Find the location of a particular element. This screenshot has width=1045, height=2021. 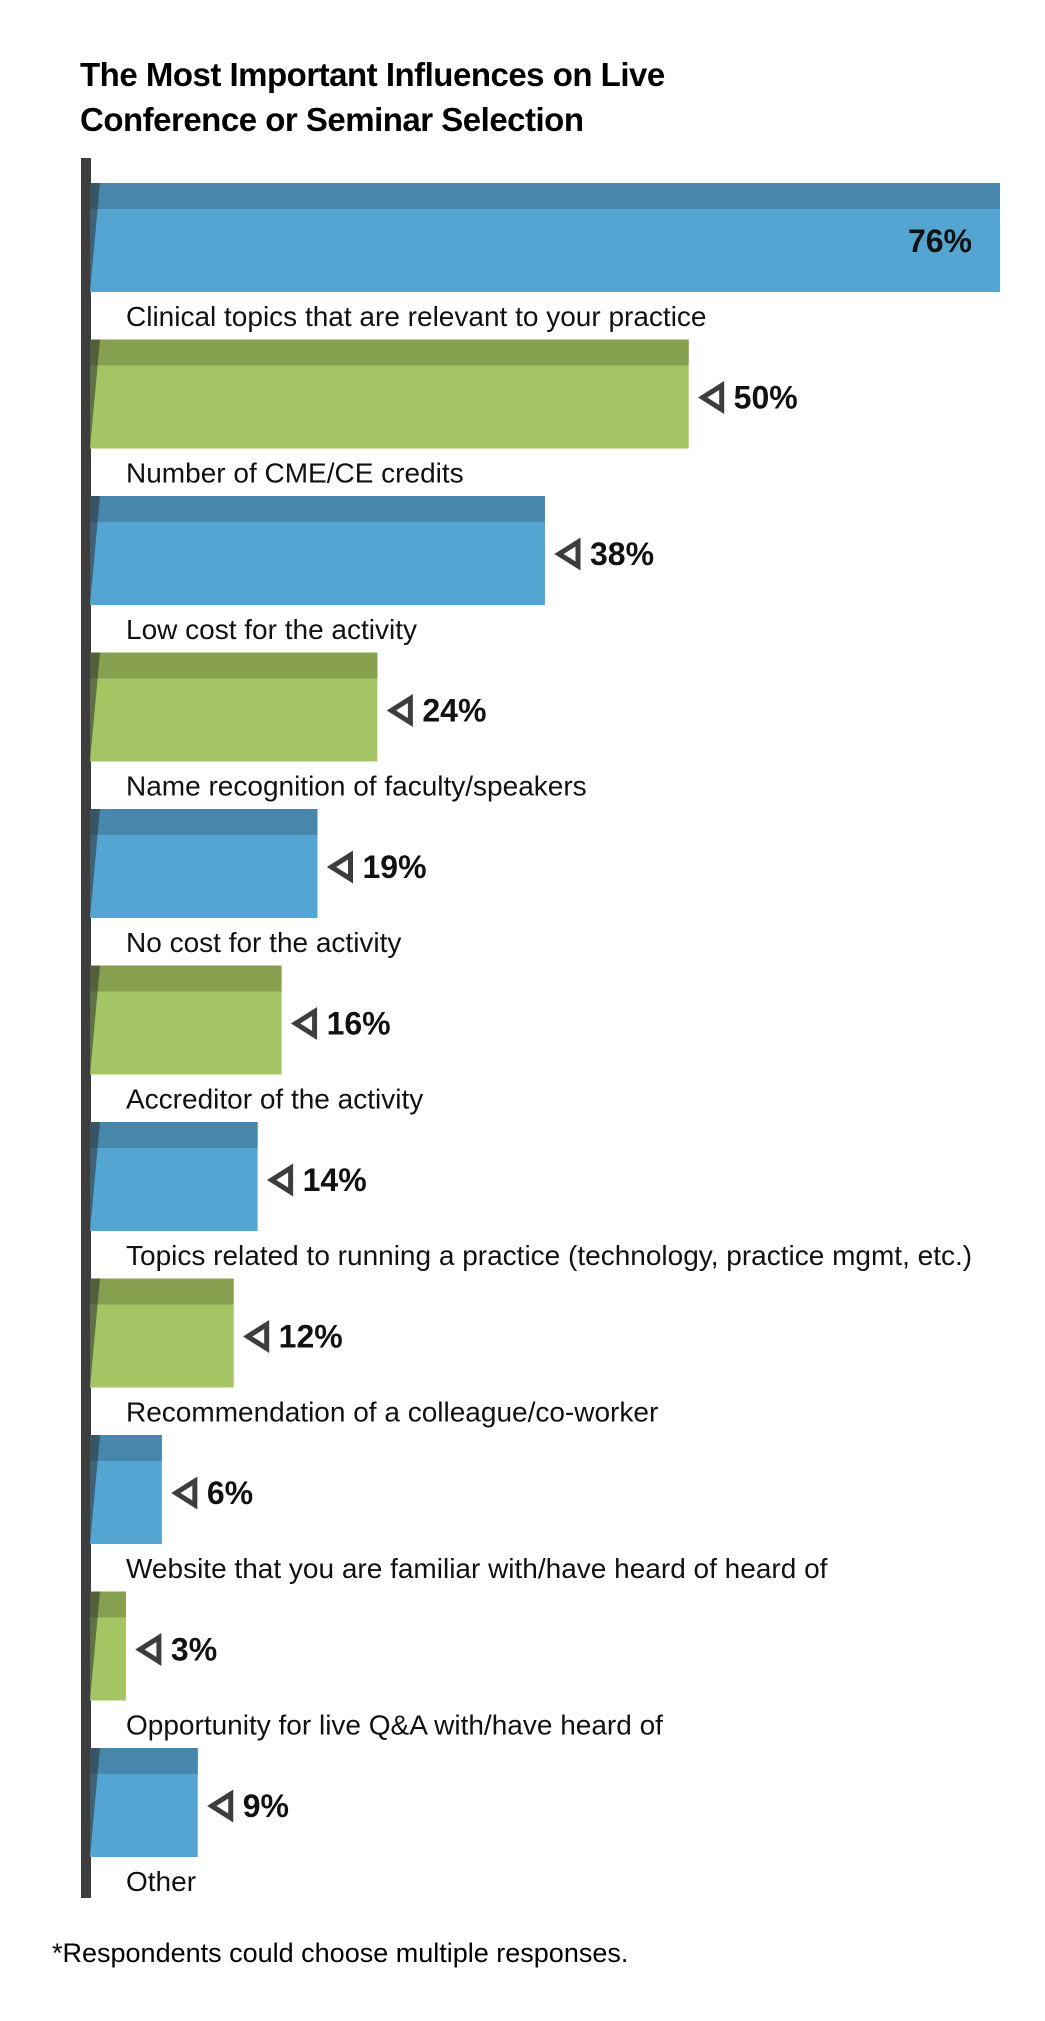

chart-title-line-2: Conference or Seminar Selection is located at coordinates (332, 119).